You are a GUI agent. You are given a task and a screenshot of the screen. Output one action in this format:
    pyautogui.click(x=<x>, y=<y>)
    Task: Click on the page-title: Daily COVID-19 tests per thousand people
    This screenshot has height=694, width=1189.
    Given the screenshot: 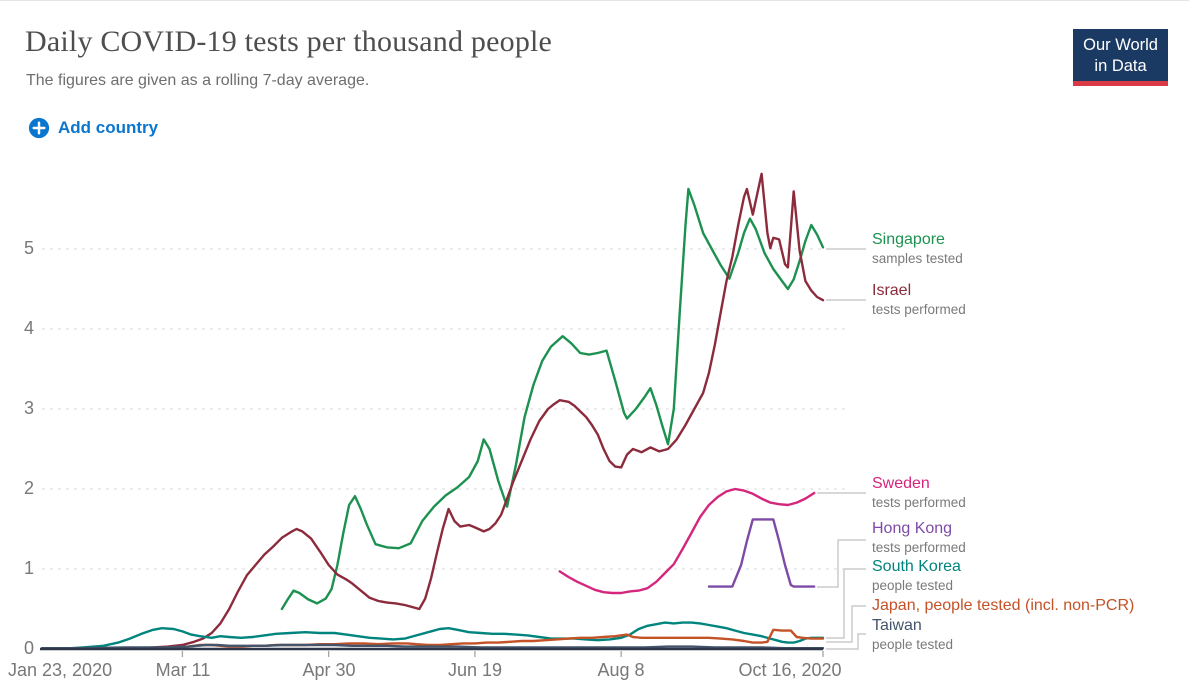 What is the action you would take?
    pyautogui.click(x=289, y=41)
    